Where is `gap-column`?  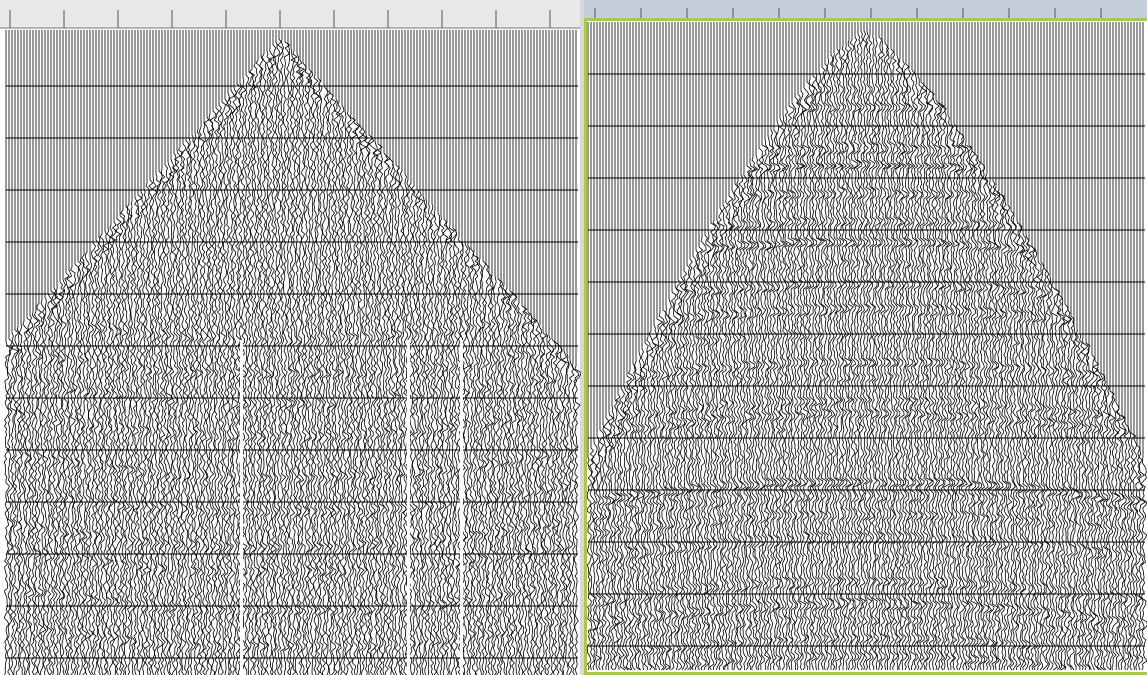 gap-column is located at coordinates (241, 507).